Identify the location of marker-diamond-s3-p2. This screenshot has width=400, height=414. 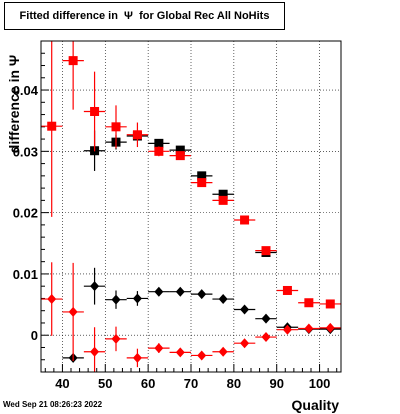
(95, 351).